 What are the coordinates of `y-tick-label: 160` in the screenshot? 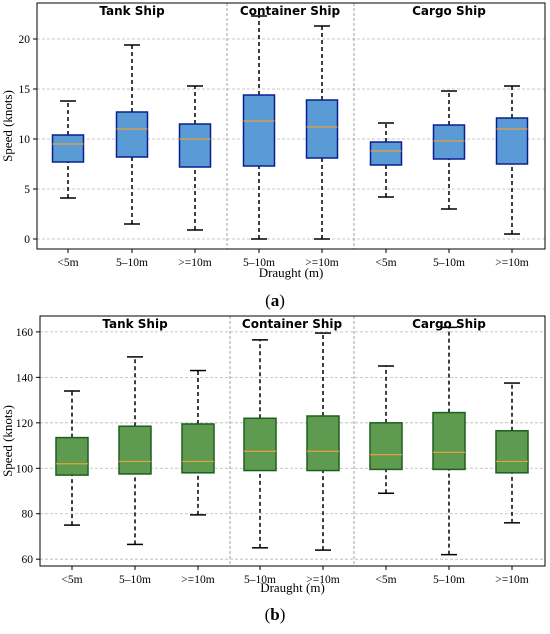 It's located at (25, 333).